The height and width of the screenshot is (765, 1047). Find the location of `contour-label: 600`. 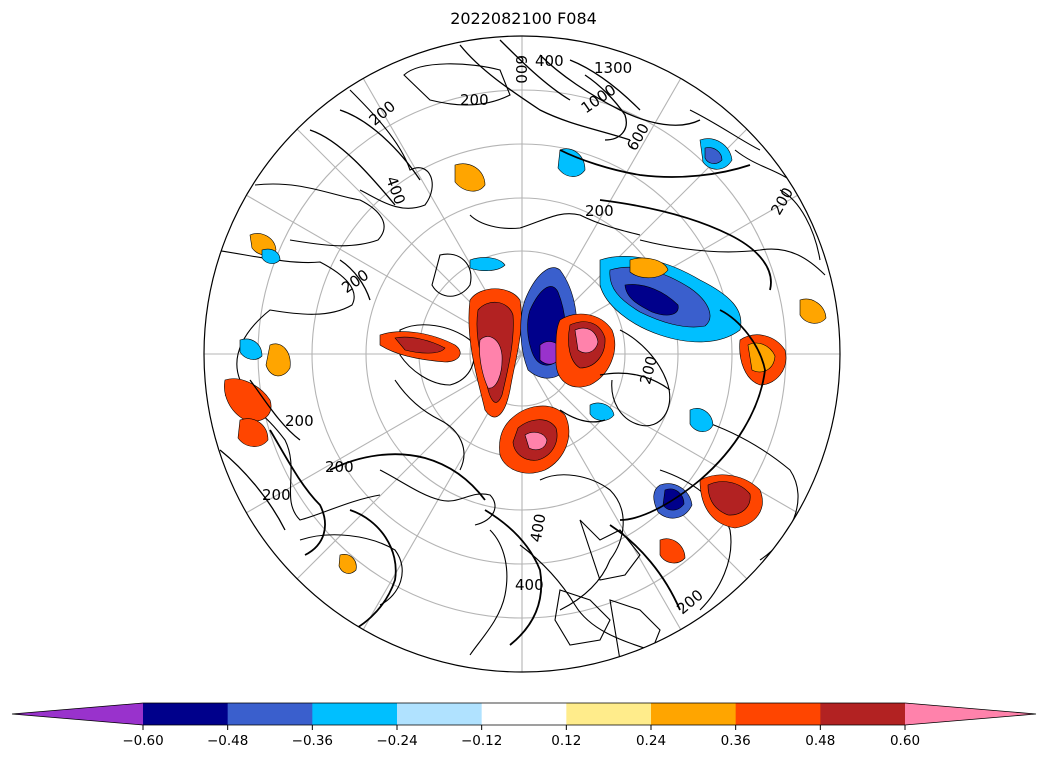

contour-label: 600 is located at coordinates (521, 69).